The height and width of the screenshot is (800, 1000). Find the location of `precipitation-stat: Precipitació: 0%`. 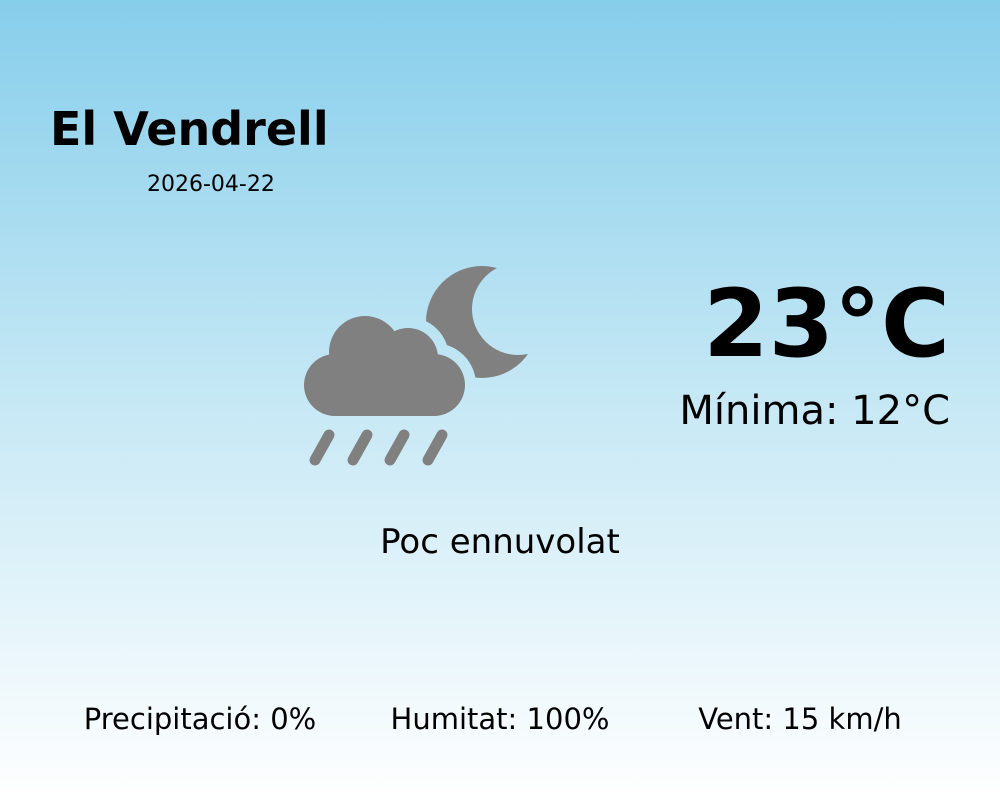

precipitation-stat: Precipitació: 0% is located at coordinates (200, 719).